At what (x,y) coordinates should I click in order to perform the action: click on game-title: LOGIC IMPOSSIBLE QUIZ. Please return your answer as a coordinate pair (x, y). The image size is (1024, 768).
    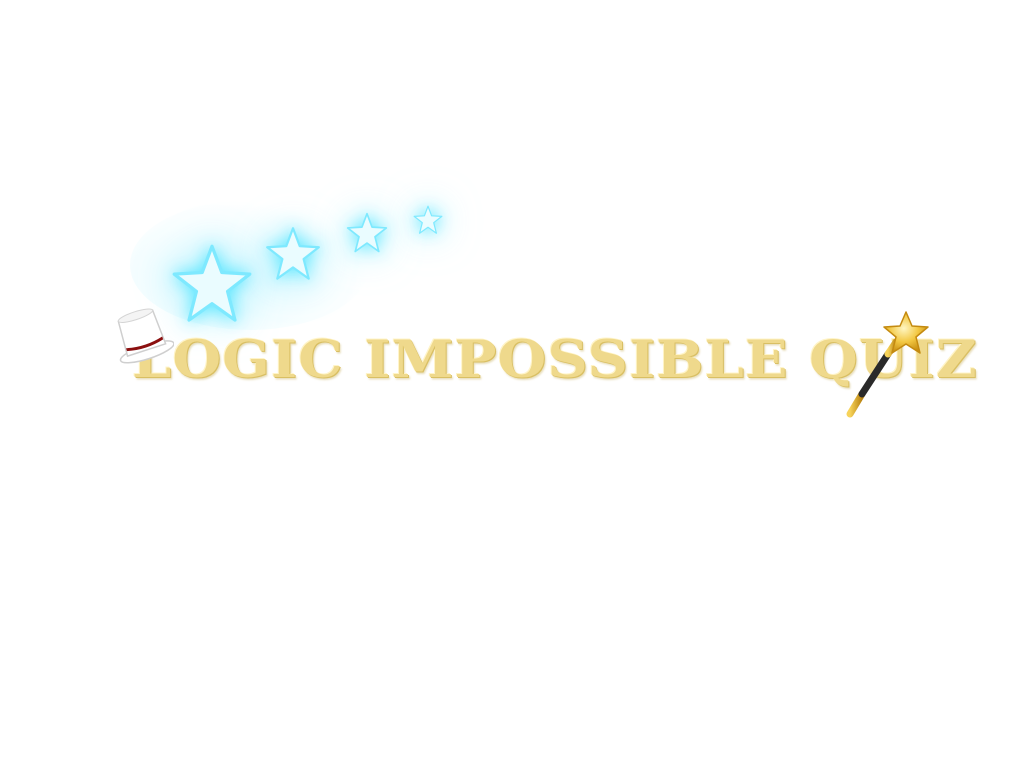
    Looking at the image, I should click on (555, 359).